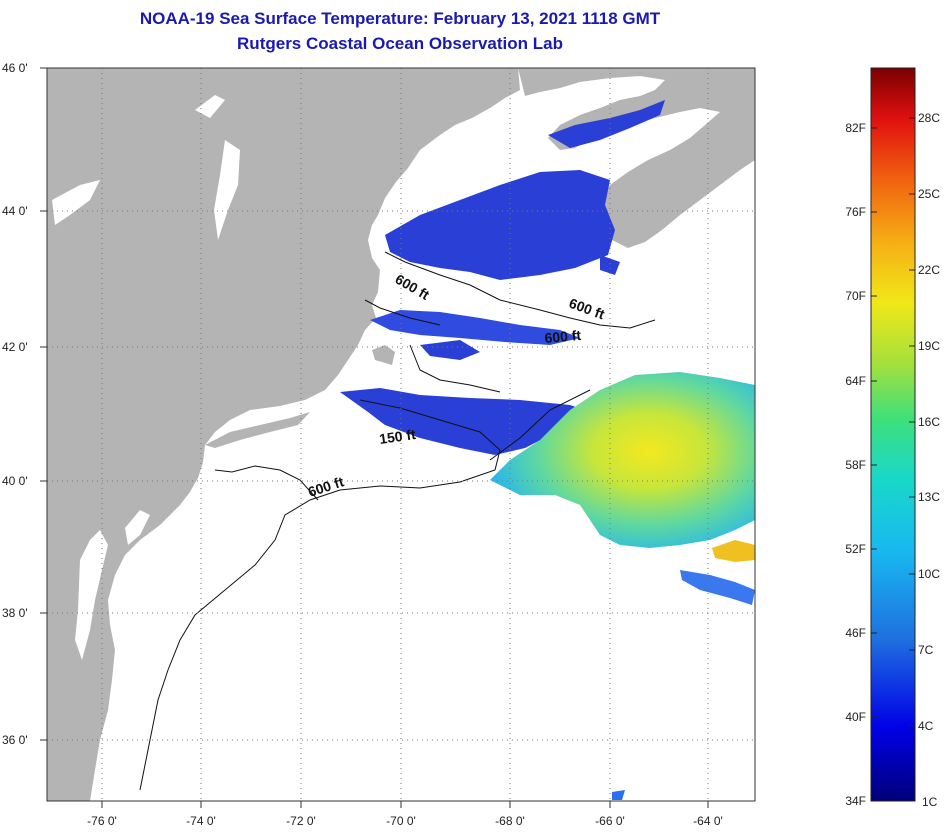 Image resolution: width=944 pixels, height=832 pixels. I want to click on colorbar-c-label: 1C, so click(930, 802).